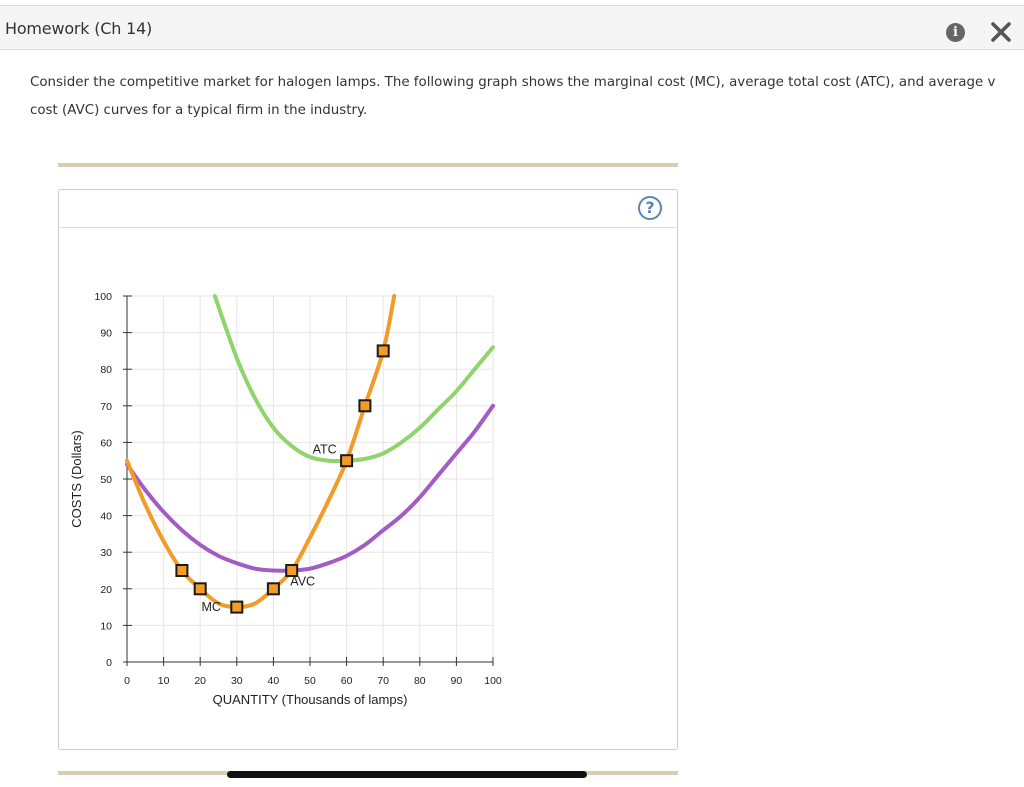 The width and height of the screenshot is (1024, 787). I want to click on x-tick-label: 60, so click(347, 681).